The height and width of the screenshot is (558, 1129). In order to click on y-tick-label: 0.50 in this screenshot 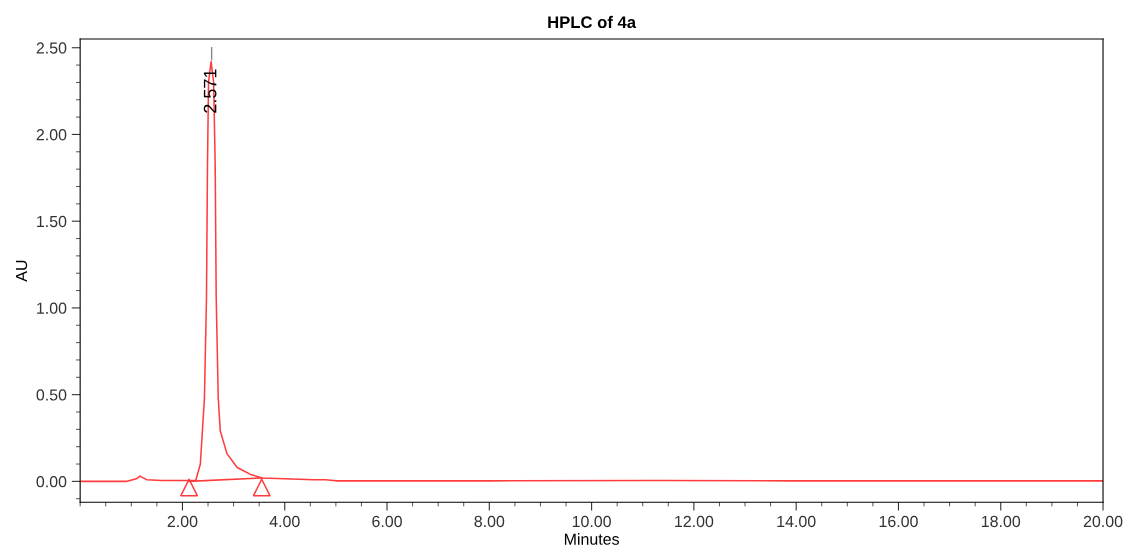, I will do `click(51, 395)`.